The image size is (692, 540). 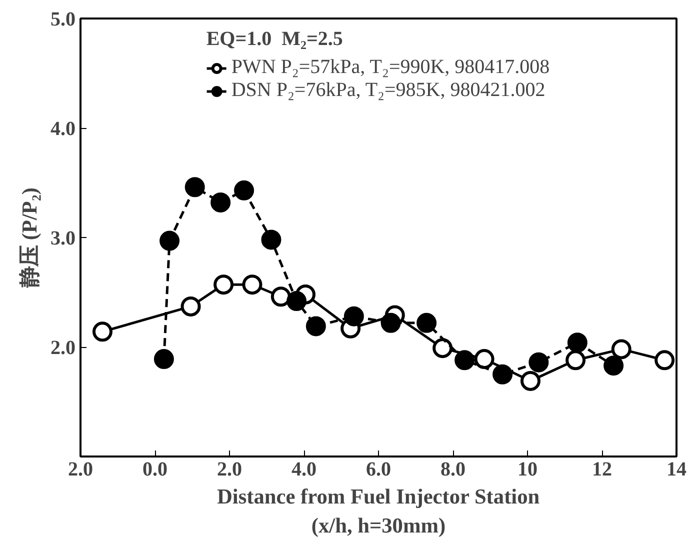 What do you see at coordinates (378, 469) in the screenshot?
I see `x-tick-label: 6.0` at bounding box center [378, 469].